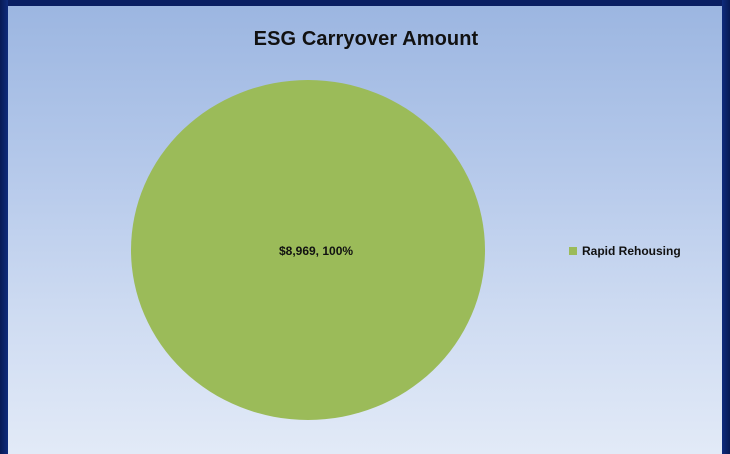  What do you see at coordinates (365, 3) in the screenshot?
I see `slide-top-edge` at bounding box center [365, 3].